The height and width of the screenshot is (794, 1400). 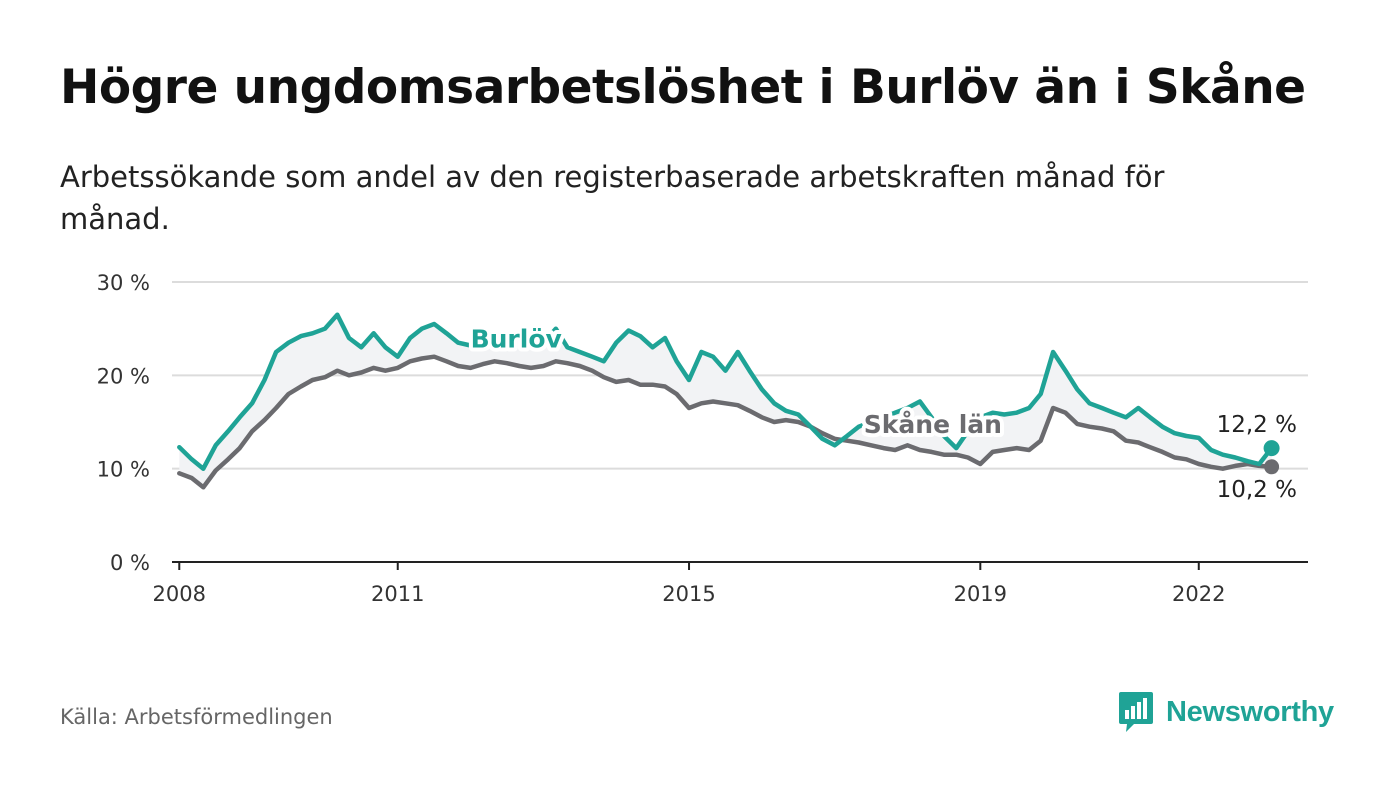 I want to click on brand-name: Newsworthy, so click(x=1250, y=711).